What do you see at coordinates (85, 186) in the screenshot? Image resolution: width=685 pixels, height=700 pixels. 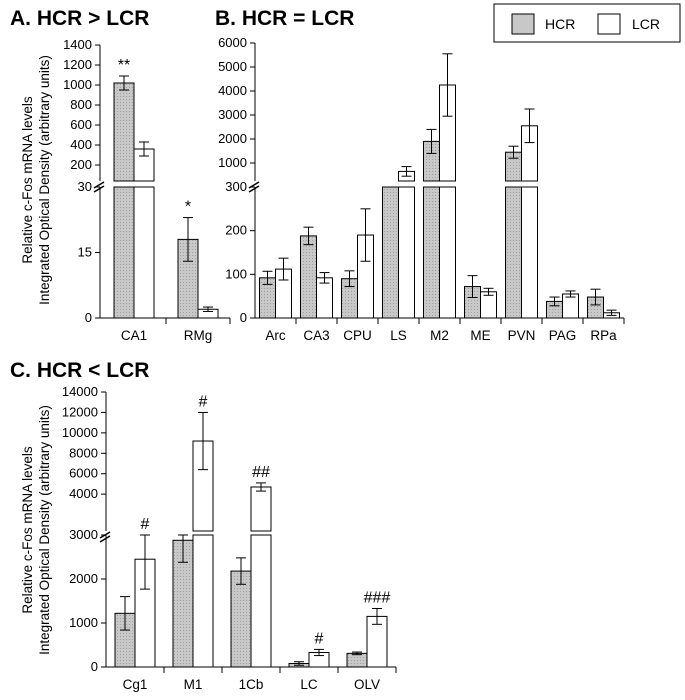 I see `panel-a-ytick-label-lower: 30` at bounding box center [85, 186].